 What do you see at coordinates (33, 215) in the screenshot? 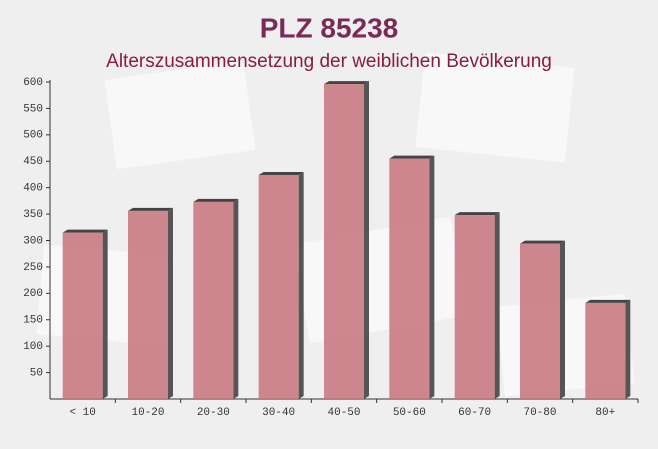
I see `y-tick-label: 350` at bounding box center [33, 215].